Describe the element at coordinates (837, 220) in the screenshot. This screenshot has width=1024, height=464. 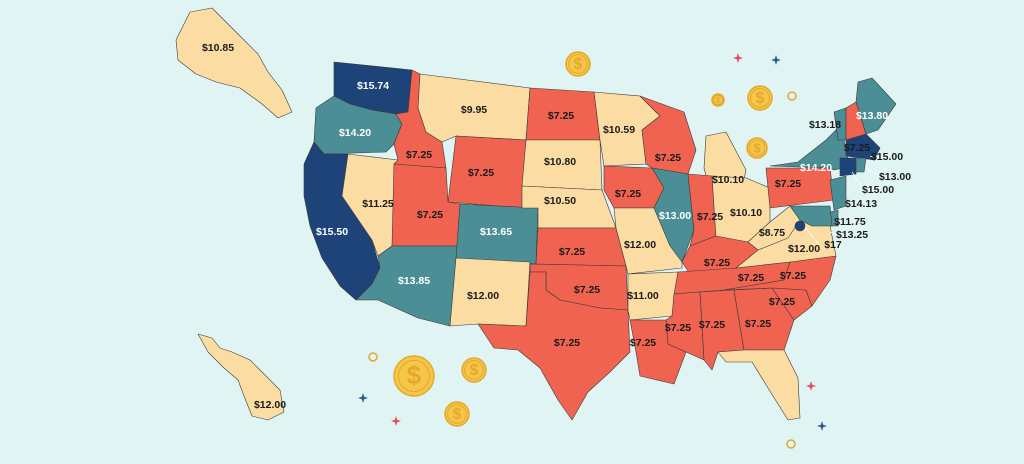
I see `leader-line-de` at that location.